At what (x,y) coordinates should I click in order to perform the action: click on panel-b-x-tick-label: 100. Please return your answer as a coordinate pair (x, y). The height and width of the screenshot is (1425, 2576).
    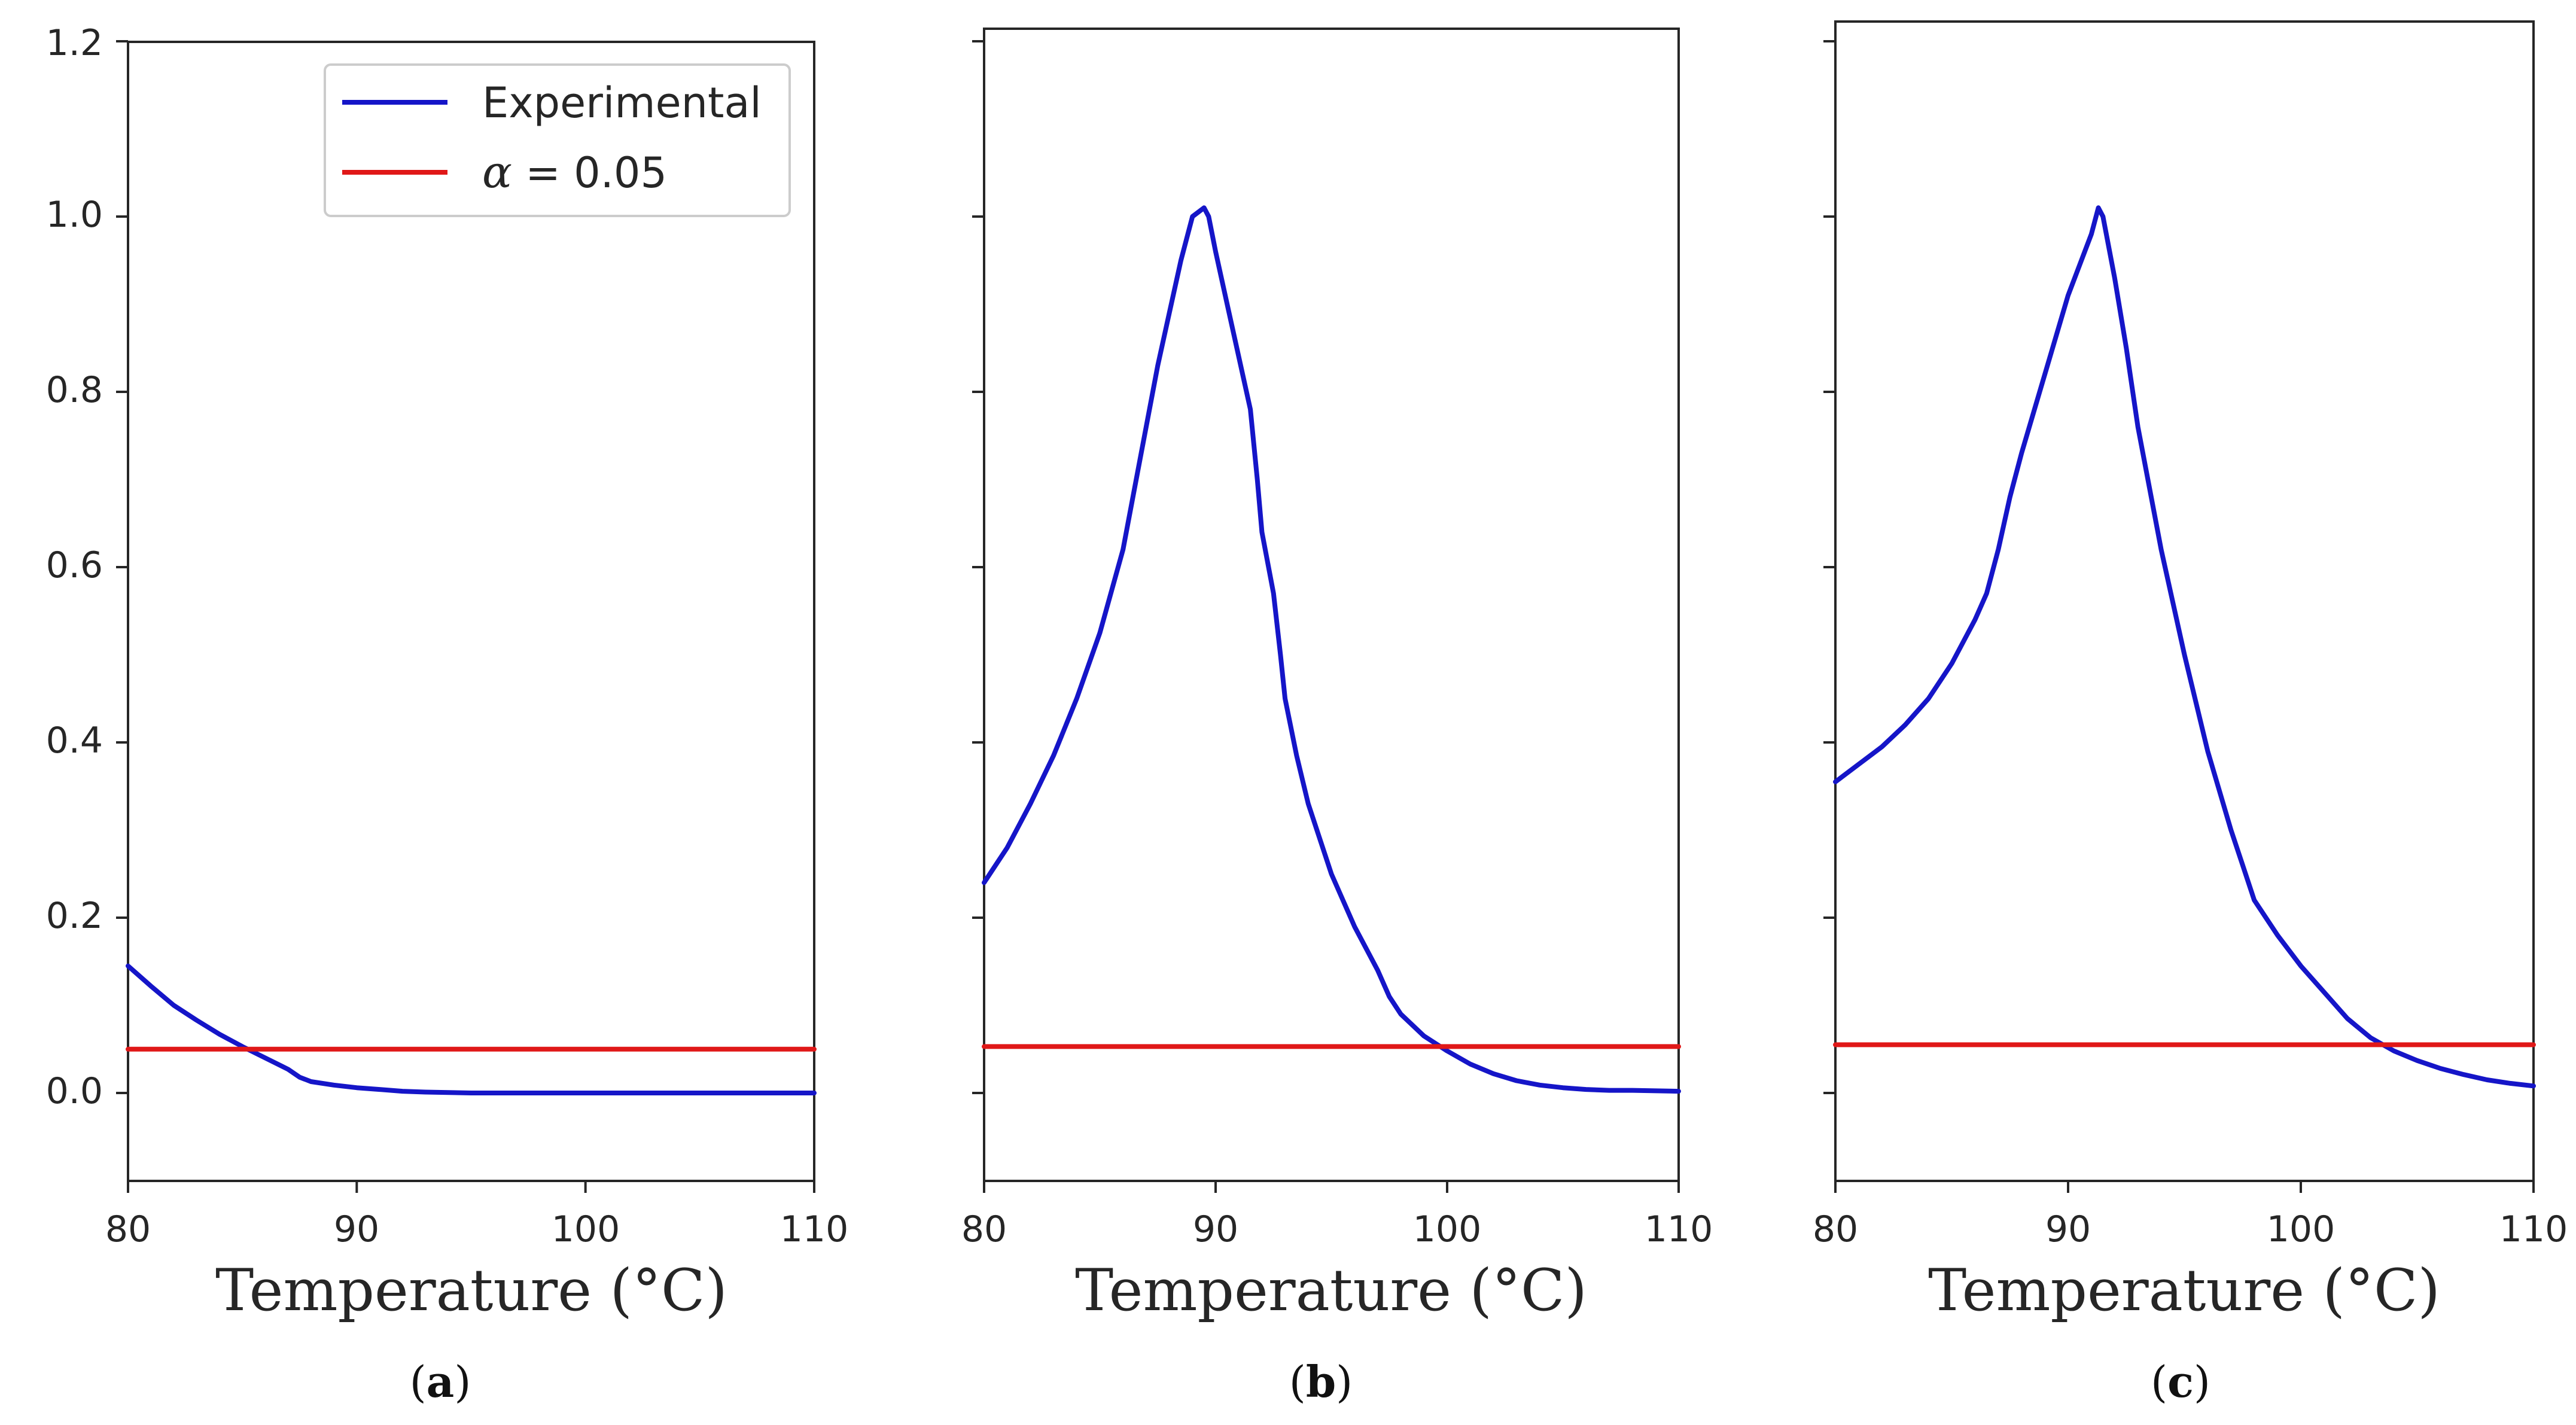
    Looking at the image, I should click on (1447, 1229).